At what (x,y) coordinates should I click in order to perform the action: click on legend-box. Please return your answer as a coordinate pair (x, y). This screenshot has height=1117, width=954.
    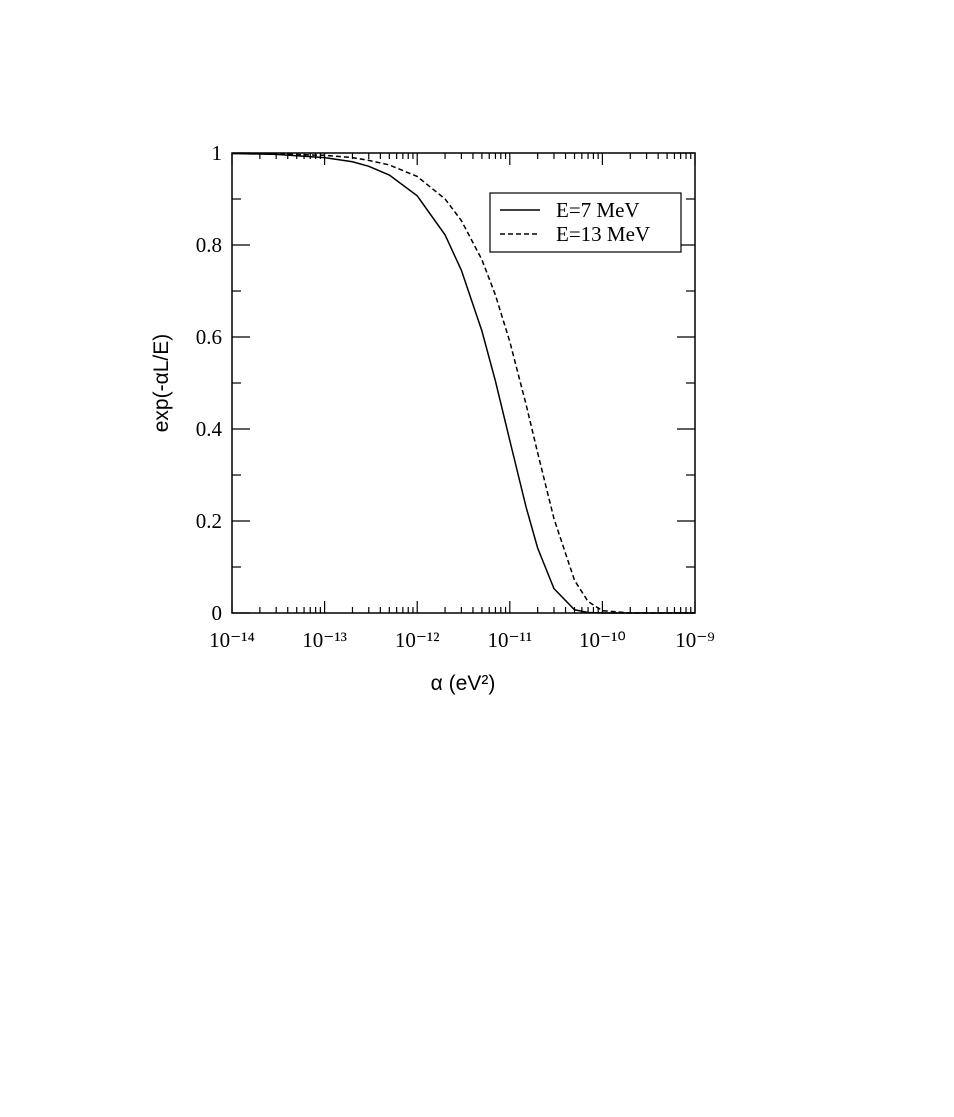
    Looking at the image, I should click on (585, 222).